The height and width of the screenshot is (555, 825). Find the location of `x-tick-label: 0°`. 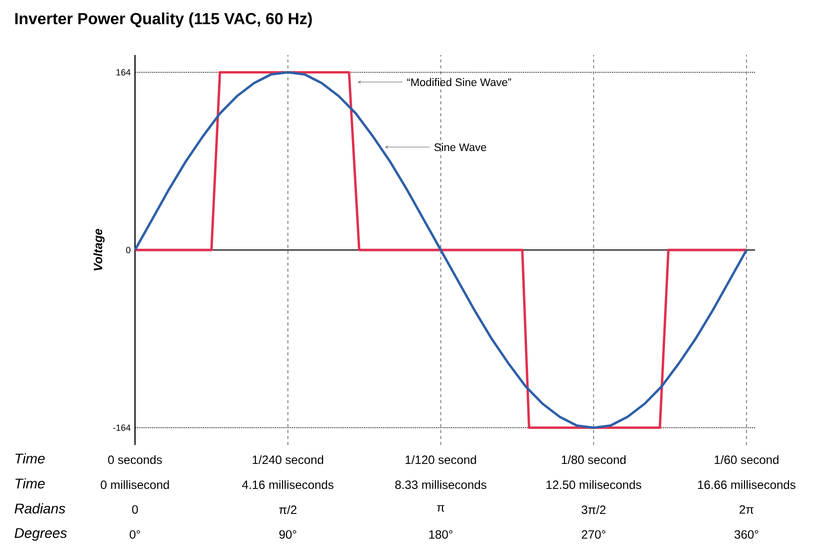

x-tick-label: 0° is located at coordinates (135, 534).